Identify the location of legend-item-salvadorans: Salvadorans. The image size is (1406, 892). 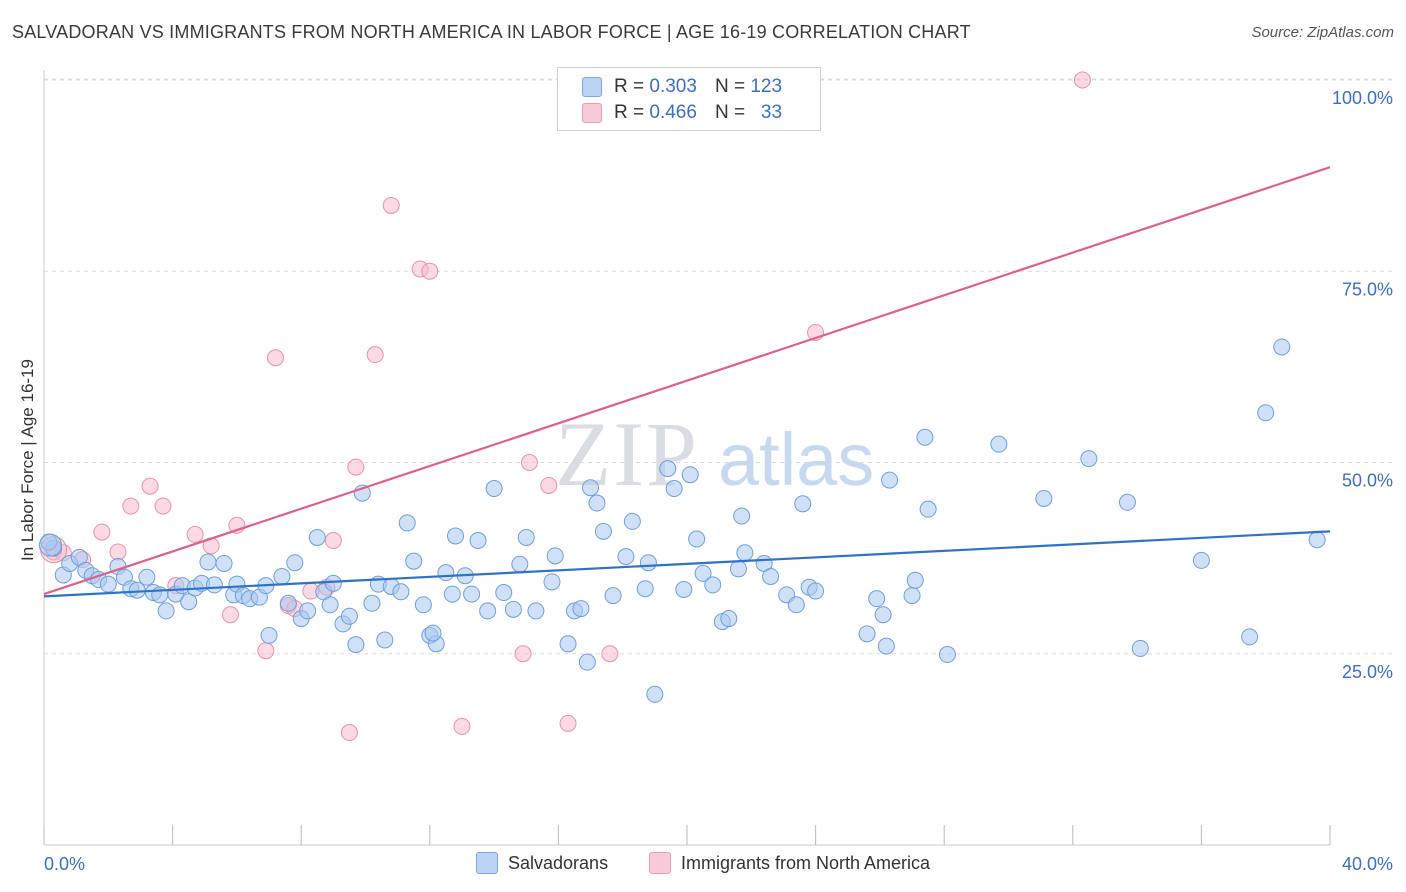
(542, 863).